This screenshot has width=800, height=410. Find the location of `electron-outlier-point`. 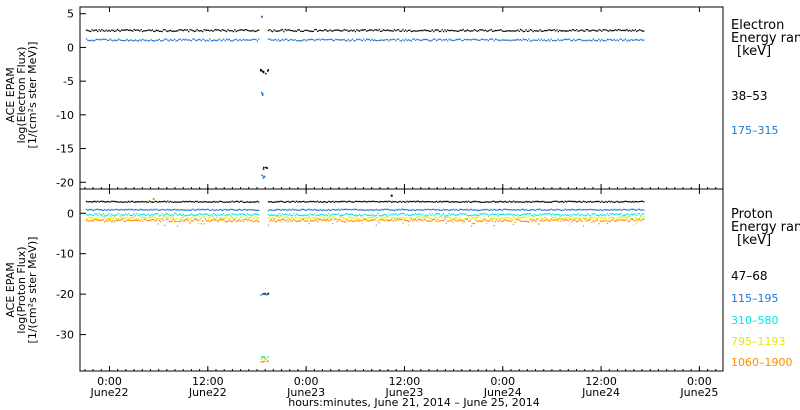

electron-outlier-point is located at coordinates (261, 16).